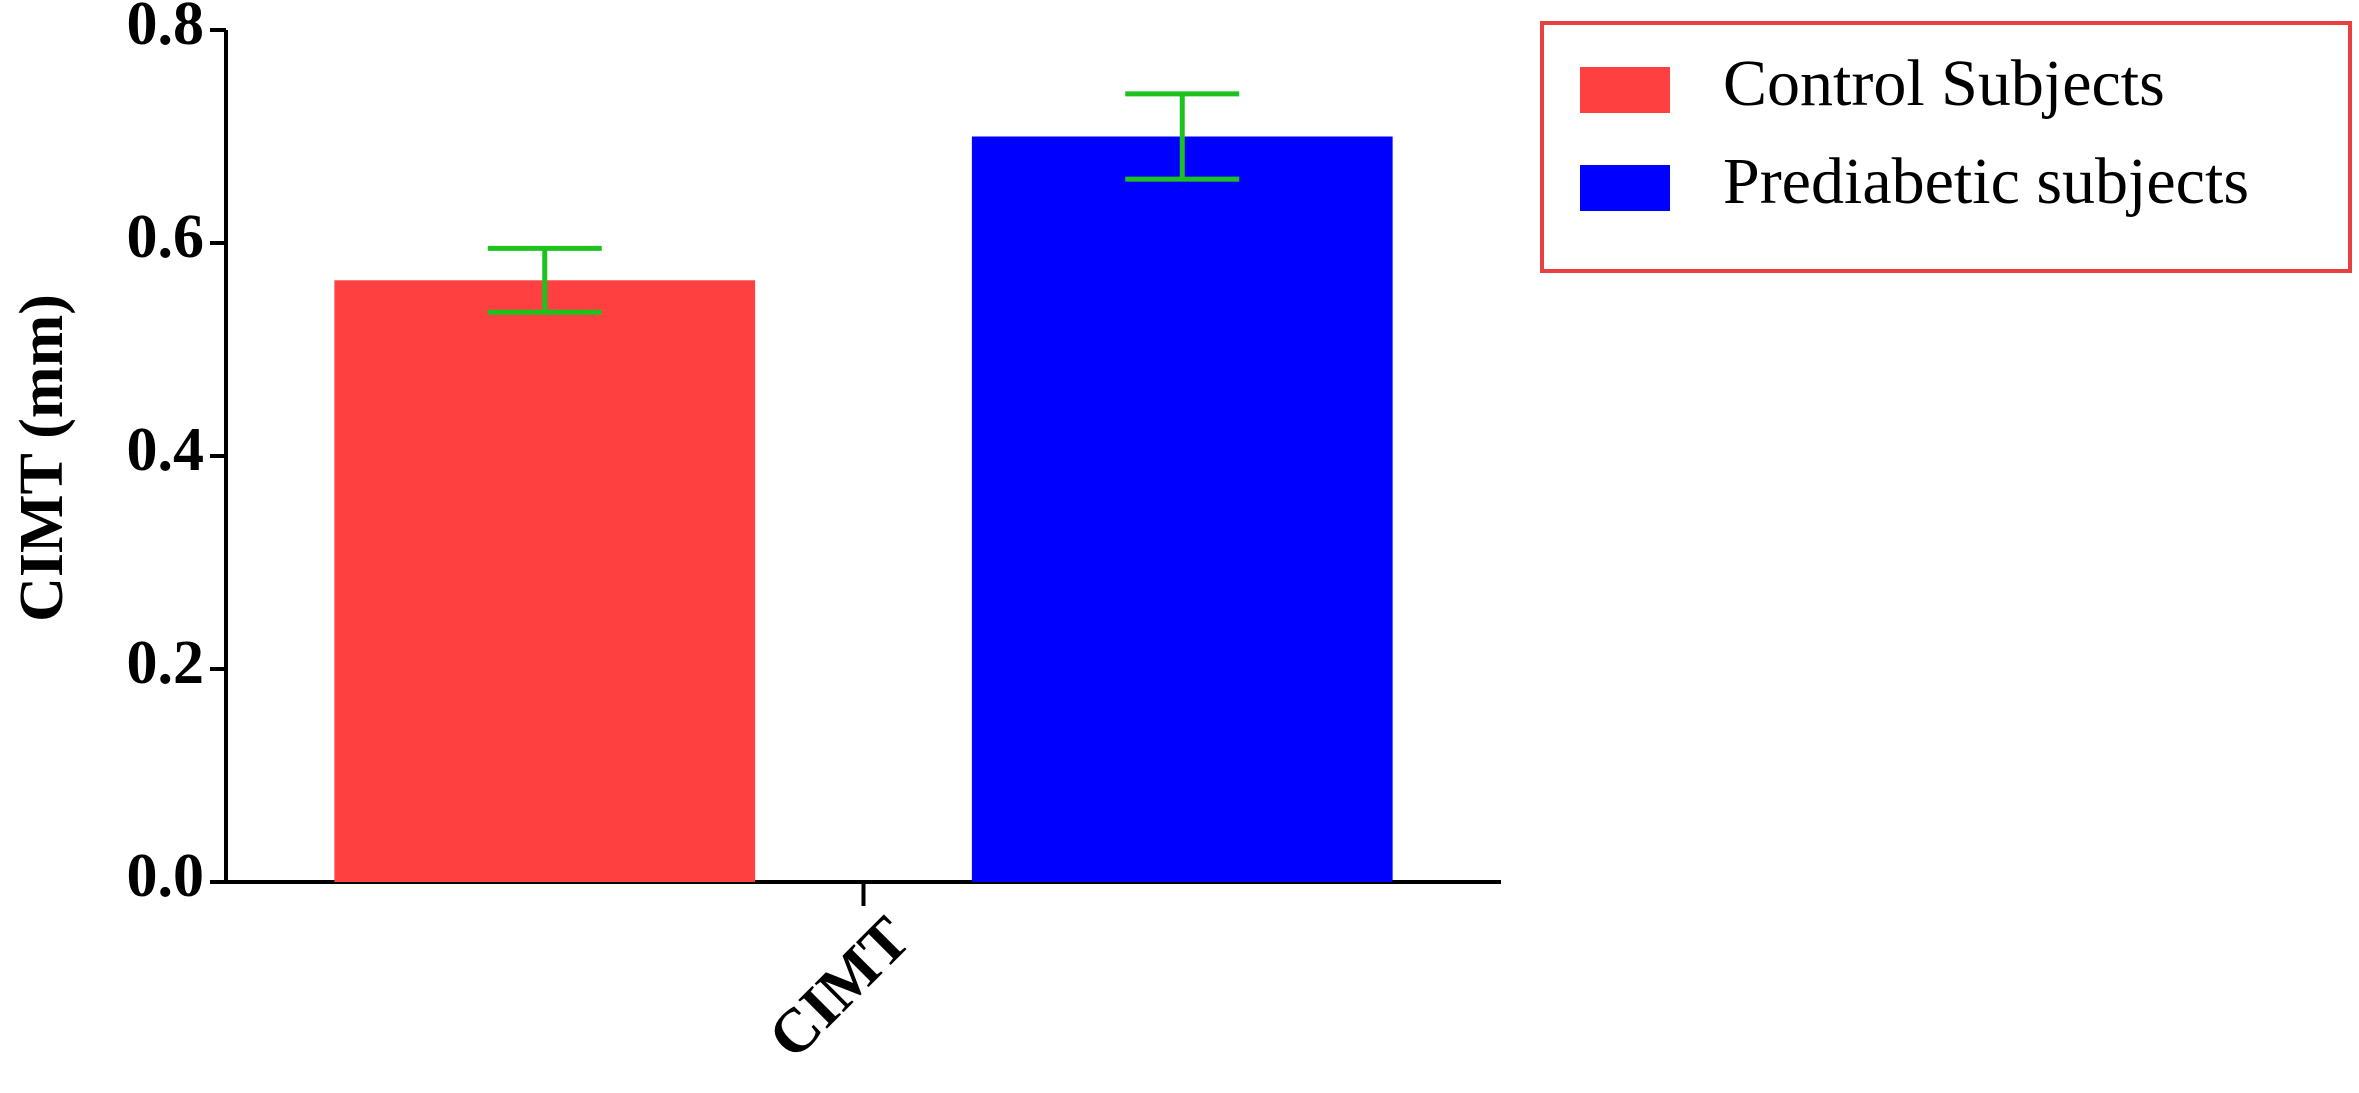 The image size is (2359, 1093). Describe the element at coordinates (166, 450) in the screenshot. I see `y-tick-label: 0.4` at that location.